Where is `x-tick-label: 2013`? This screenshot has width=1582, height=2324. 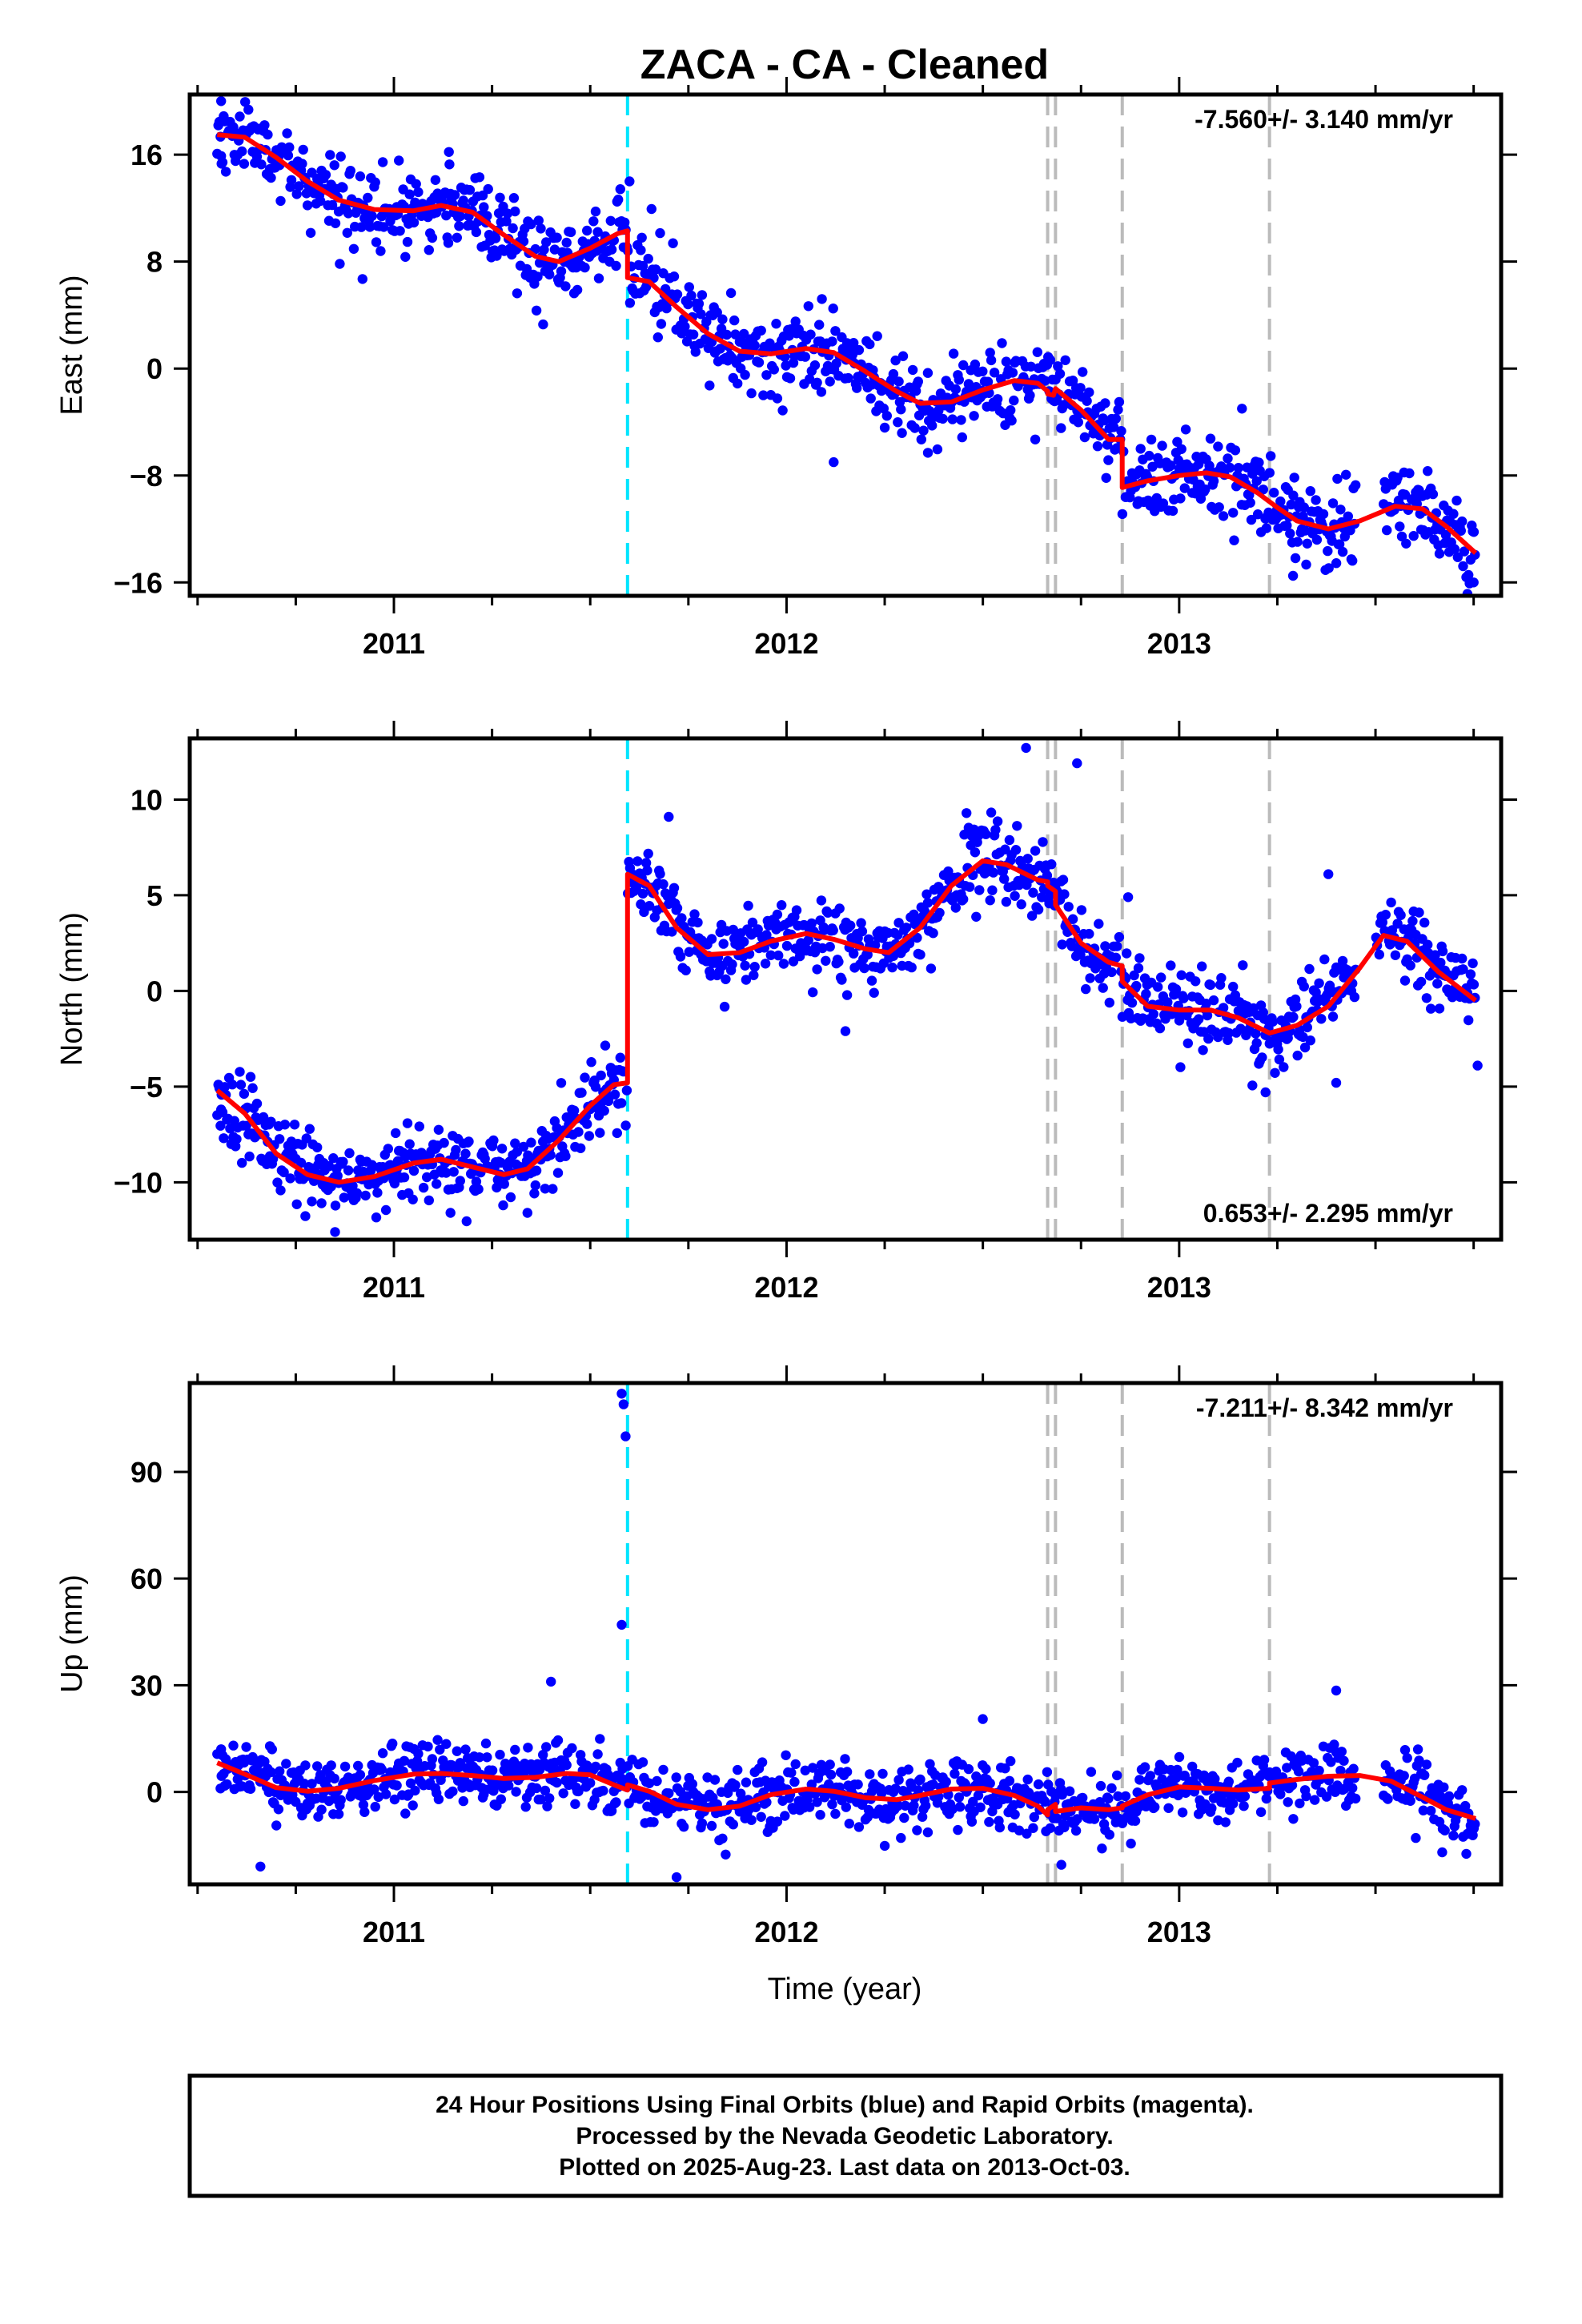
x-tick-label: 2013 is located at coordinates (1179, 644).